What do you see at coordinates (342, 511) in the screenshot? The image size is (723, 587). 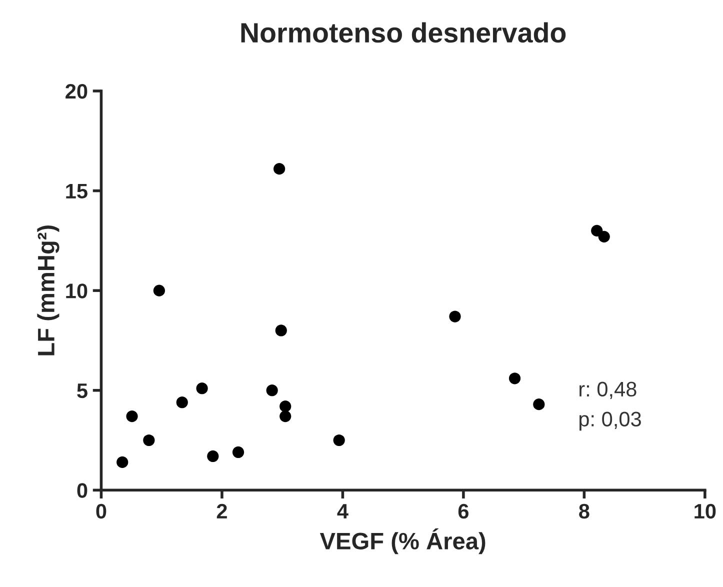 I see `x-tick-label: 4` at bounding box center [342, 511].